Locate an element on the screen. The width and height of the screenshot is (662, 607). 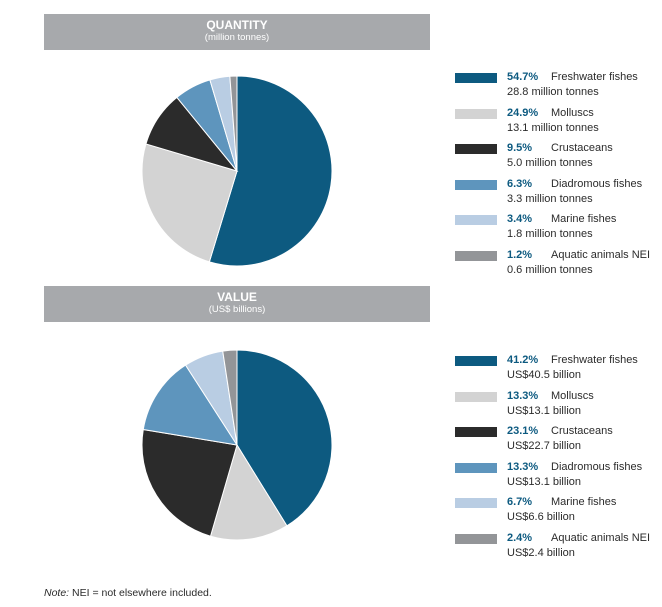
quantity-legend-amount: 3.3 million tonnes is located at coordinates (550, 198).